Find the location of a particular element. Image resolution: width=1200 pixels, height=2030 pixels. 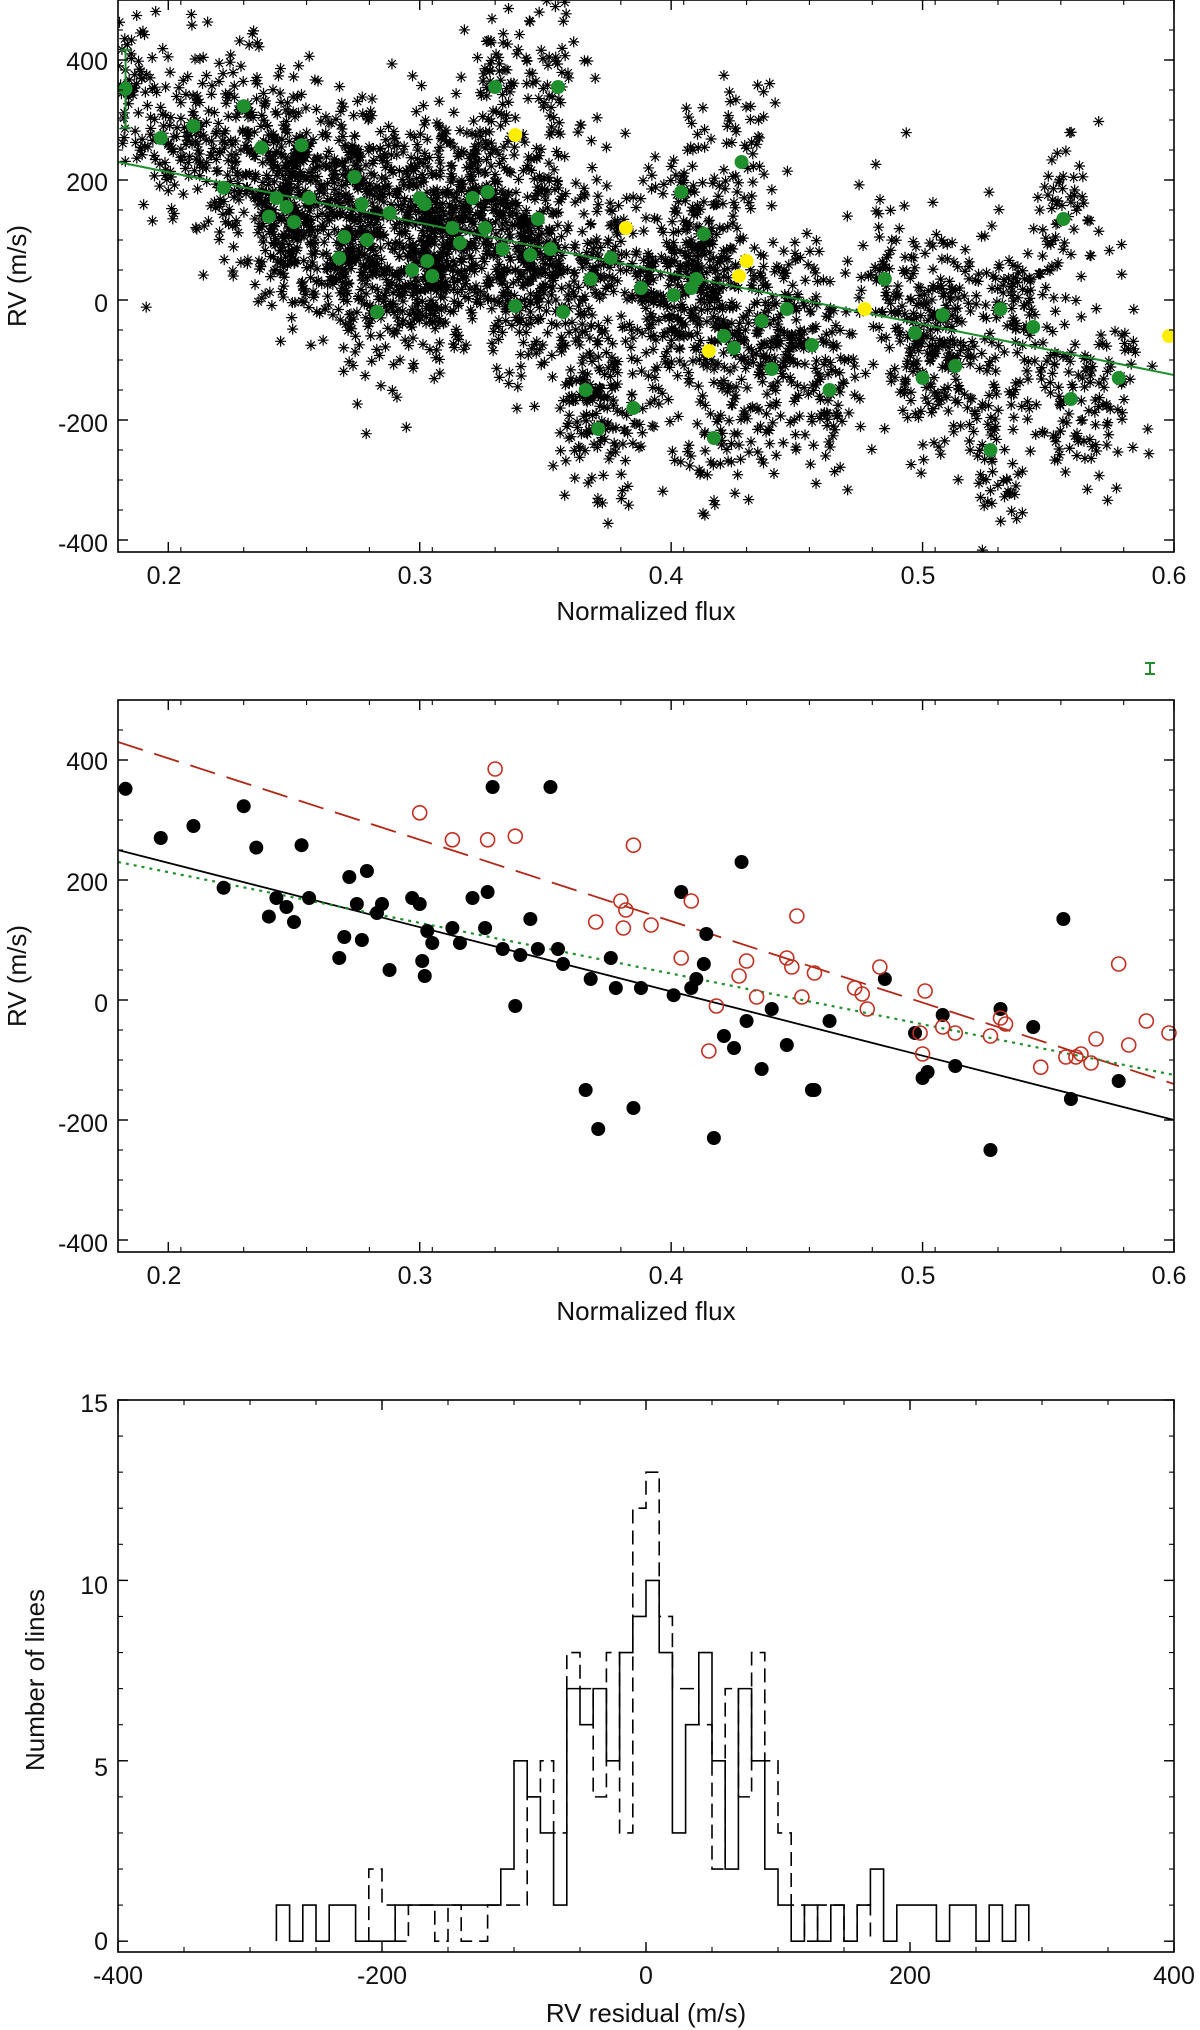

yellow-point is located at coordinates (739, 276).